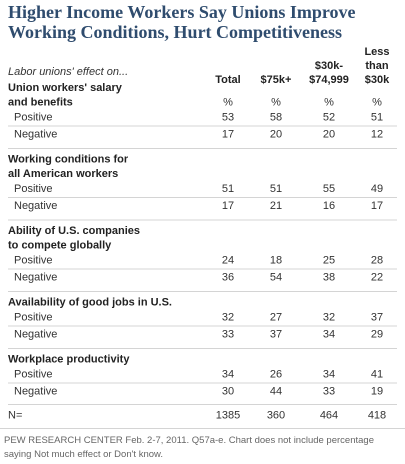  What do you see at coordinates (377, 334) in the screenshot?
I see `cell: 29` at bounding box center [377, 334].